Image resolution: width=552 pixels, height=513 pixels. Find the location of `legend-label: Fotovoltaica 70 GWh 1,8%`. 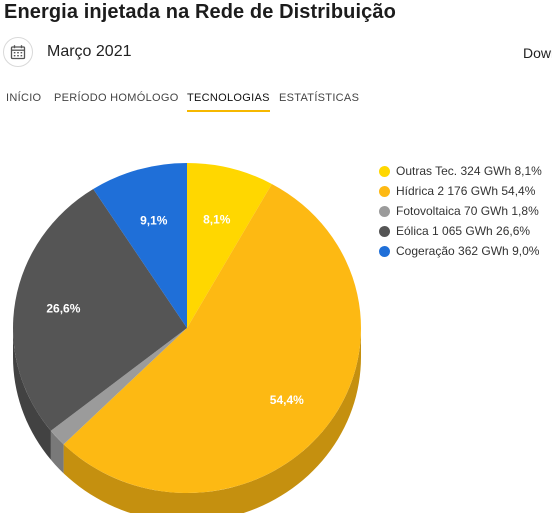

legend-label: Fotovoltaica 70 GWh 1,8% is located at coordinates (467, 211).